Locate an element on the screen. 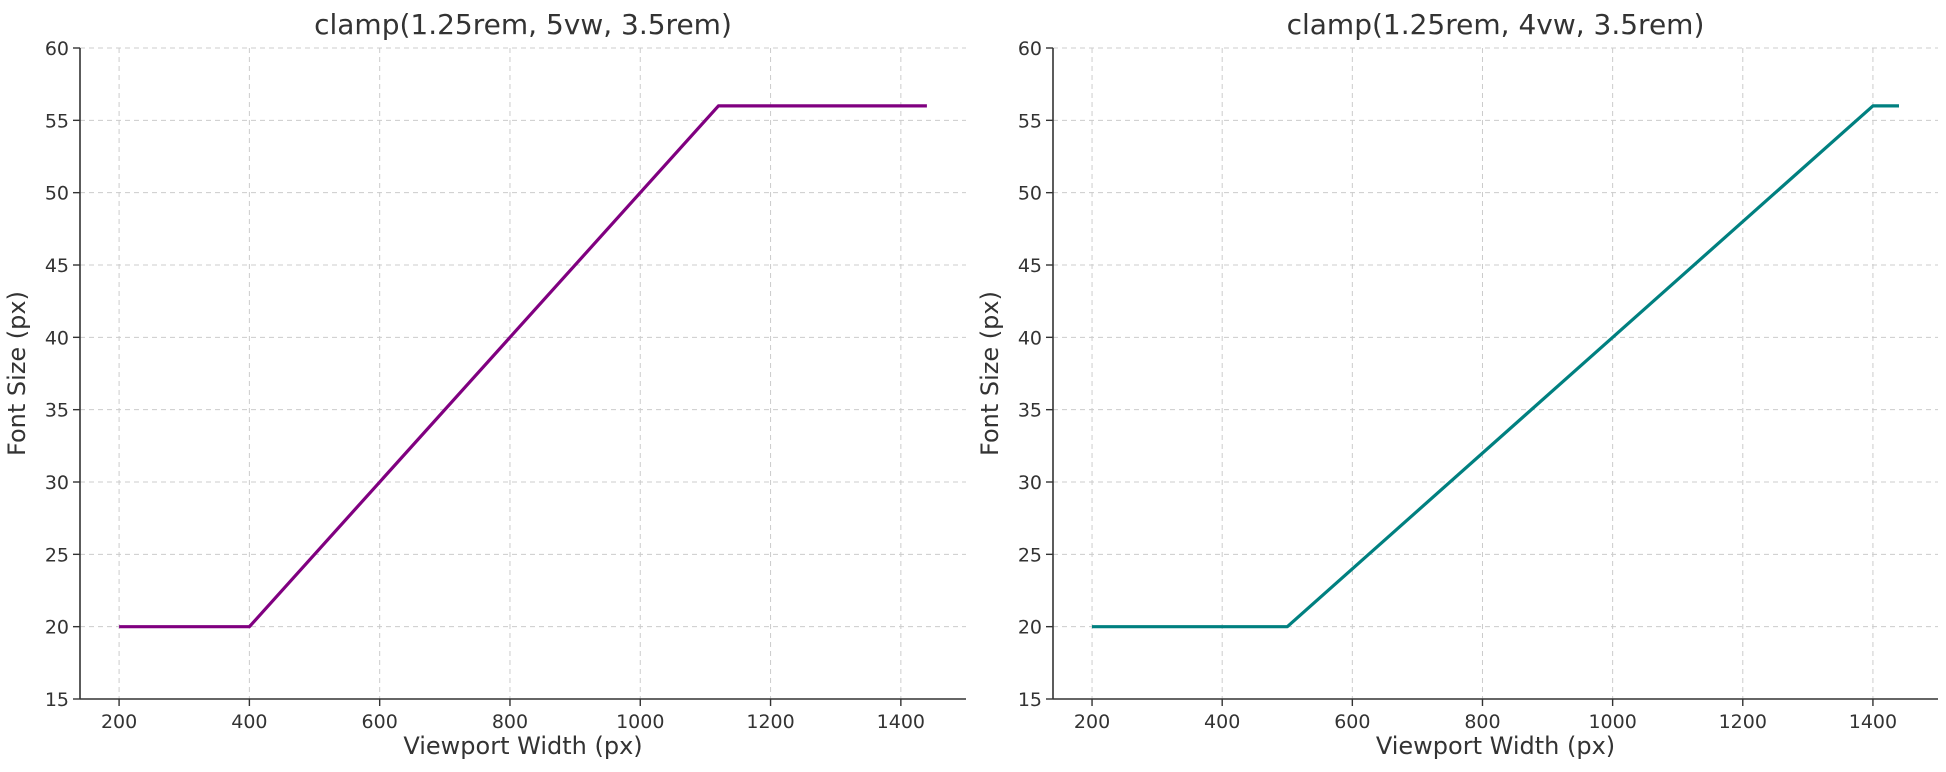 Image resolution: width=1946 pixels, height=772 pixels. chart-title: clamp(1.25rem, 4vw, 3.5rem) is located at coordinates (1496, 24).